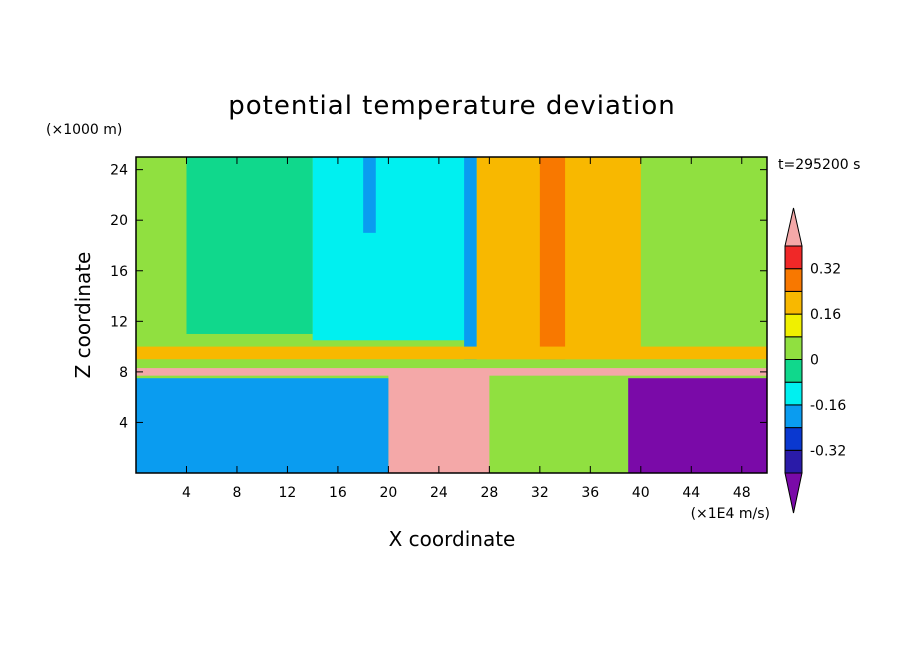  What do you see at coordinates (186, 493) in the screenshot?
I see `x-tick-label: 4` at bounding box center [186, 493].